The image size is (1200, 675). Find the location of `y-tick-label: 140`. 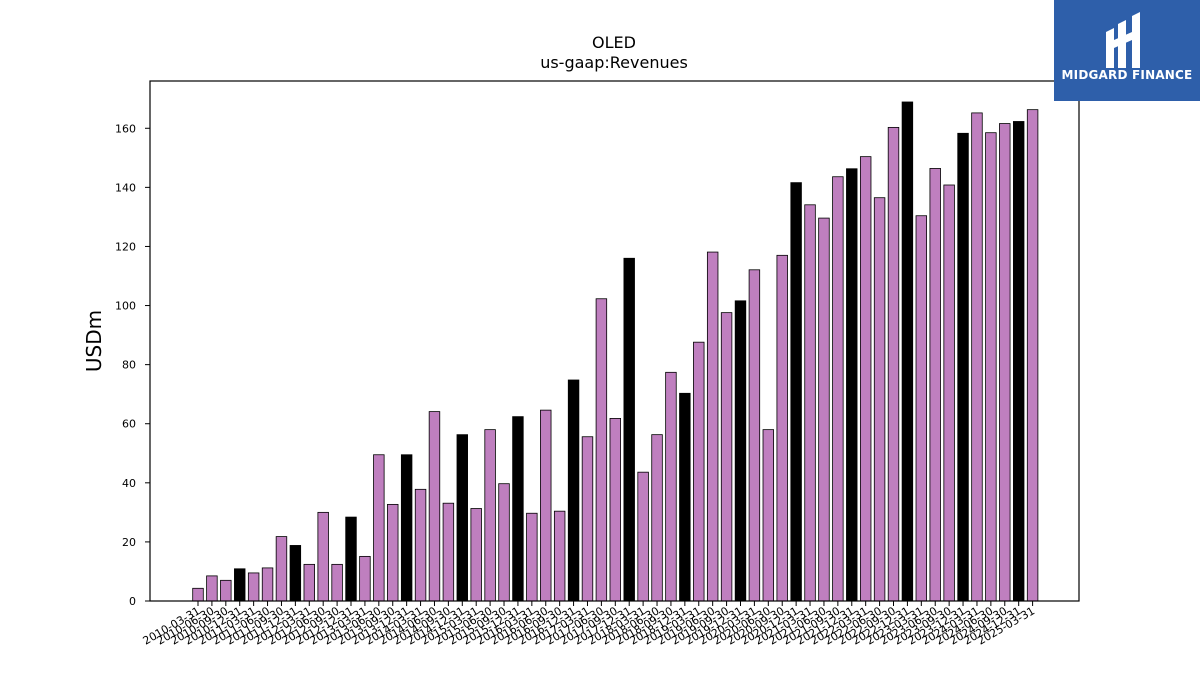

y-tick-label: 140 is located at coordinates (125, 187).